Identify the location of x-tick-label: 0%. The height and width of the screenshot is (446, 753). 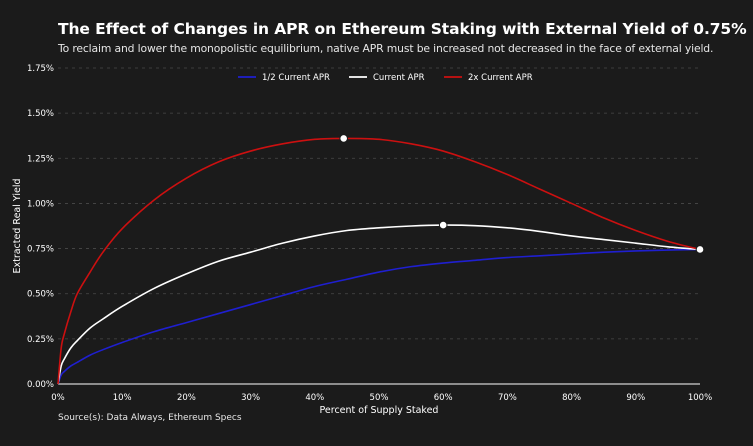
(58, 398).